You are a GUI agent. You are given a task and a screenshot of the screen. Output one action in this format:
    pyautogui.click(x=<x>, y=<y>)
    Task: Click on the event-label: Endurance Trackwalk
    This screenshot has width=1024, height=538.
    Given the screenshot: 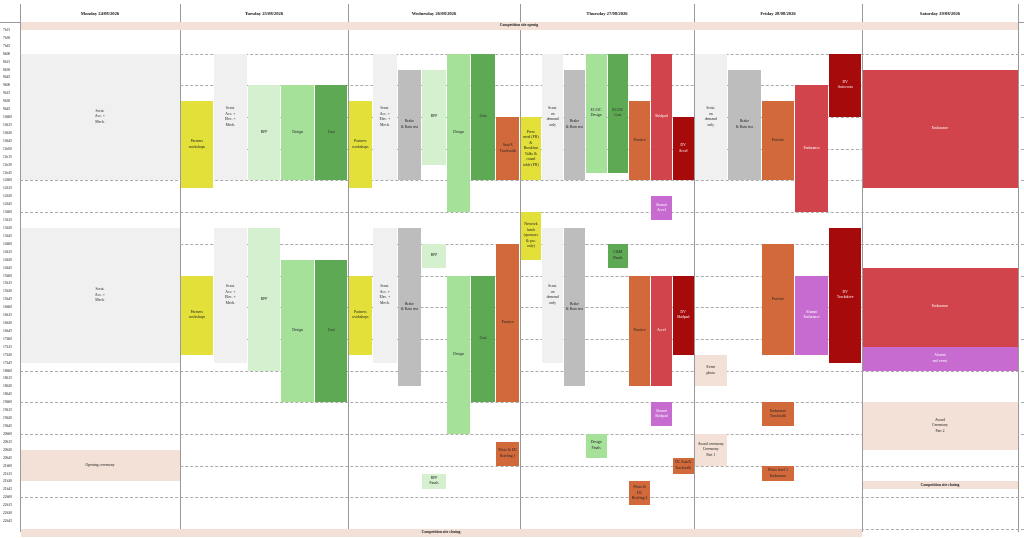 What is the action you would take?
    pyautogui.click(x=778, y=413)
    